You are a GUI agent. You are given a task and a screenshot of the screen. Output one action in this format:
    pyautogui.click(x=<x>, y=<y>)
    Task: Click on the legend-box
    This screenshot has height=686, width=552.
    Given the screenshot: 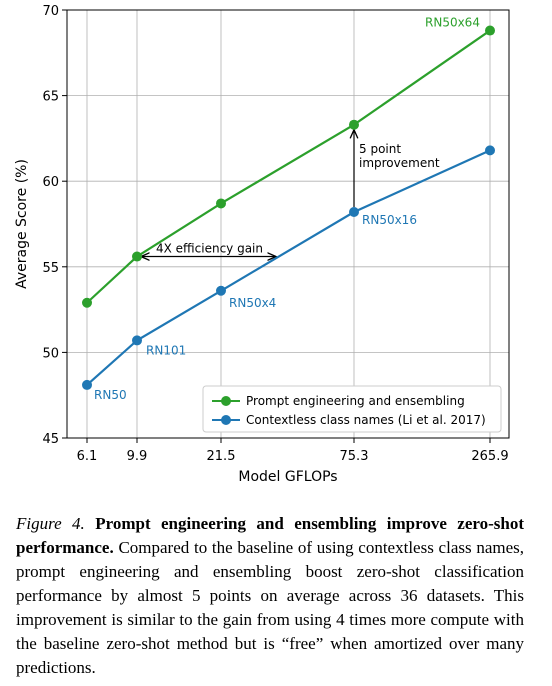 What is the action you would take?
    pyautogui.click(x=352, y=409)
    